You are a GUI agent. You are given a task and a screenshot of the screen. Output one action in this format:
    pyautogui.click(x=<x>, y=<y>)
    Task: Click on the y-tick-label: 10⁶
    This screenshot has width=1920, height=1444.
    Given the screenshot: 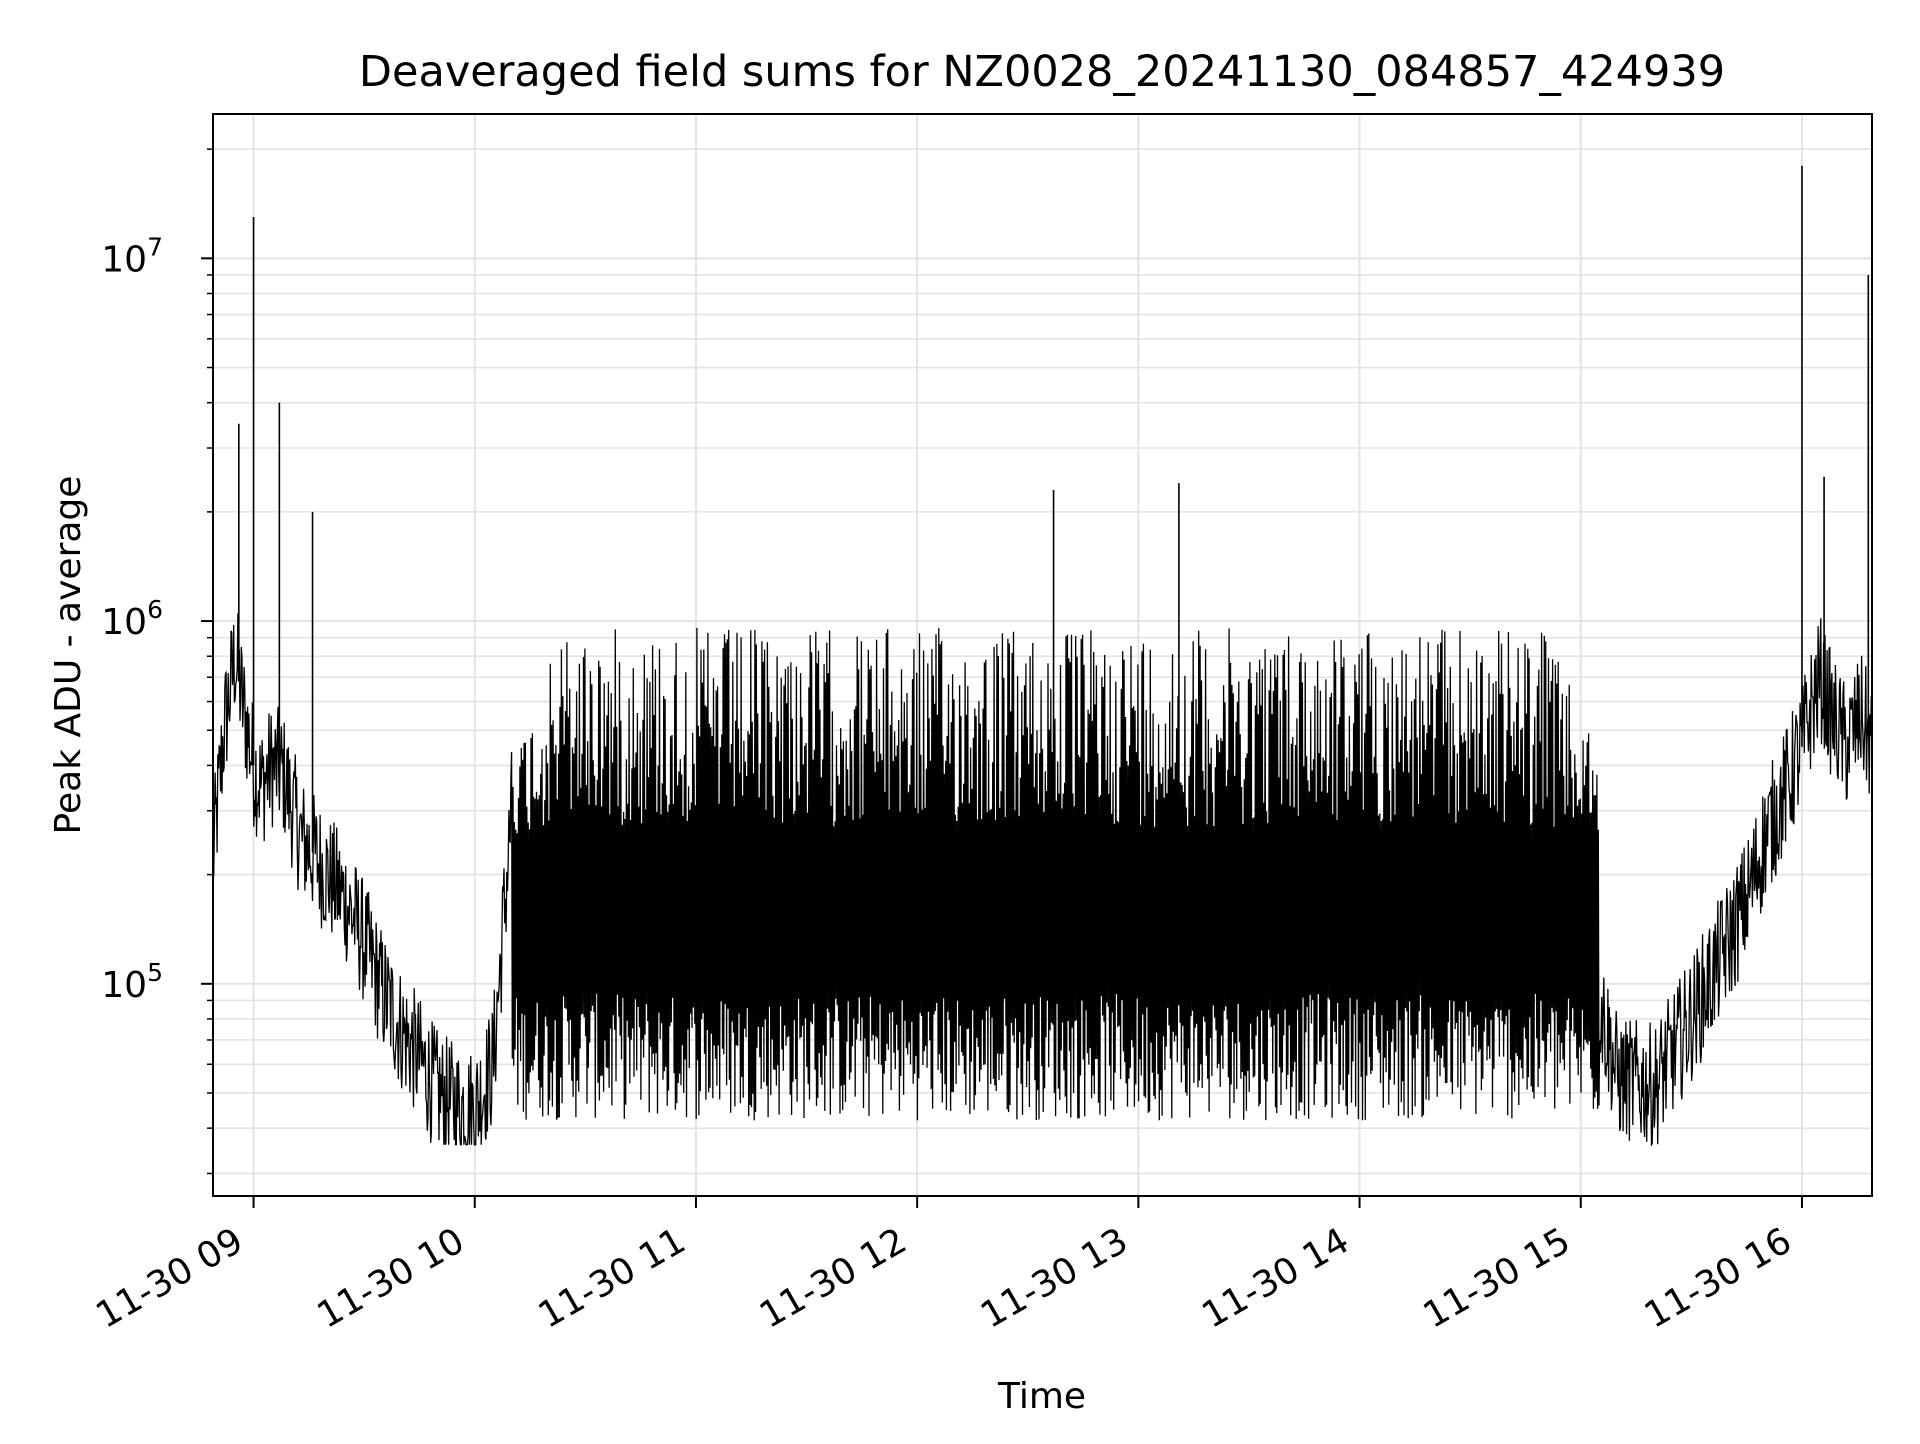 What is the action you would take?
    pyautogui.click(x=132, y=619)
    